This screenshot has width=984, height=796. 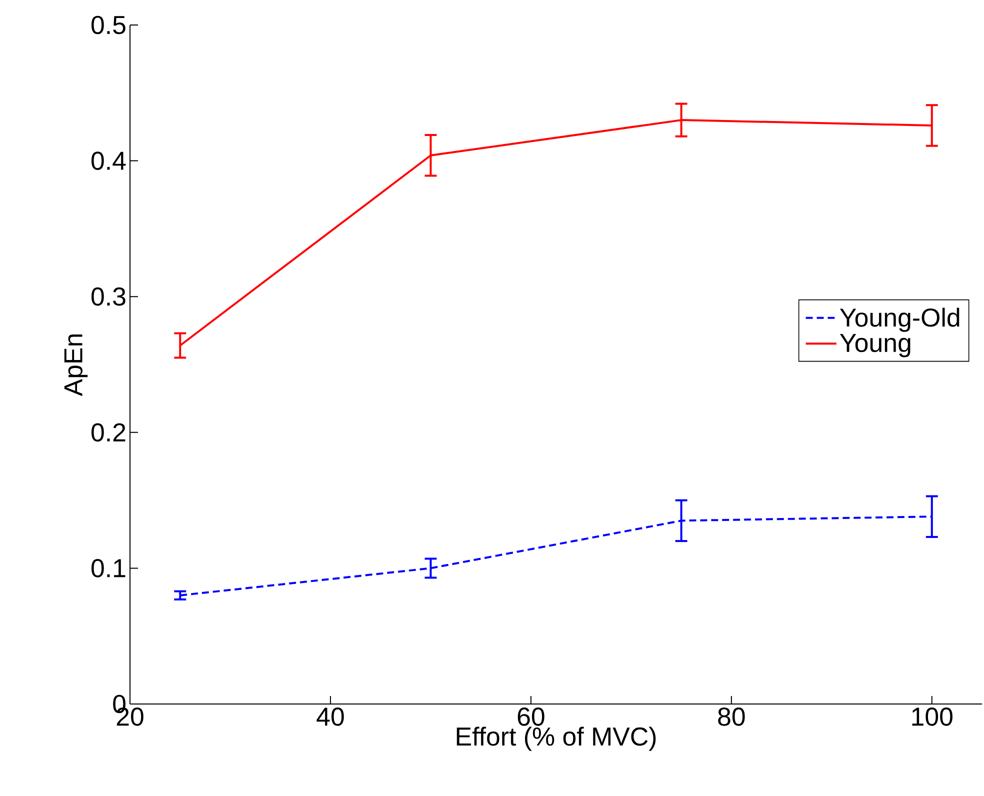 What do you see at coordinates (108, 296) in the screenshot?
I see `y-tick-label: 0.3` at bounding box center [108, 296].